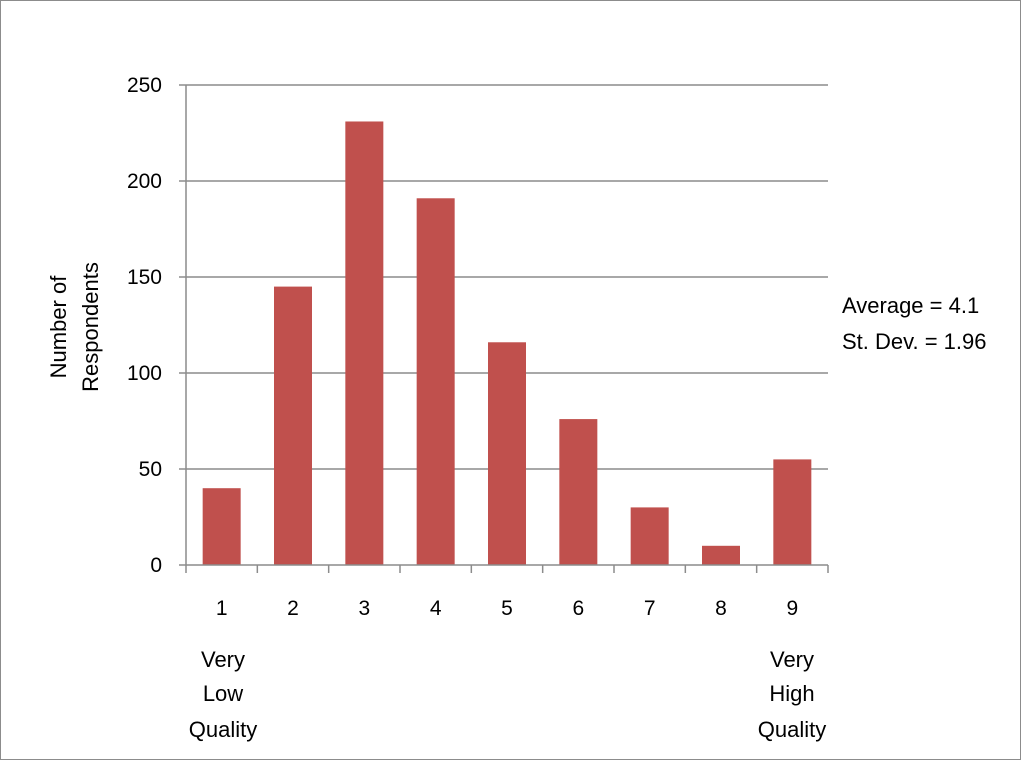 The image size is (1023, 760). What do you see at coordinates (144, 373) in the screenshot?
I see `y-tick-label-100: 100` at bounding box center [144, 373].